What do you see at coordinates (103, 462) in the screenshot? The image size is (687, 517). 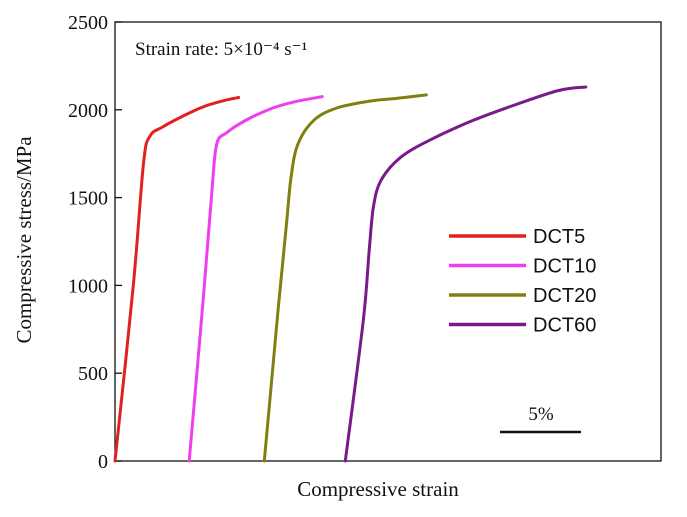 I see `y-tick-label: 0` at bounding box center [103, 462].